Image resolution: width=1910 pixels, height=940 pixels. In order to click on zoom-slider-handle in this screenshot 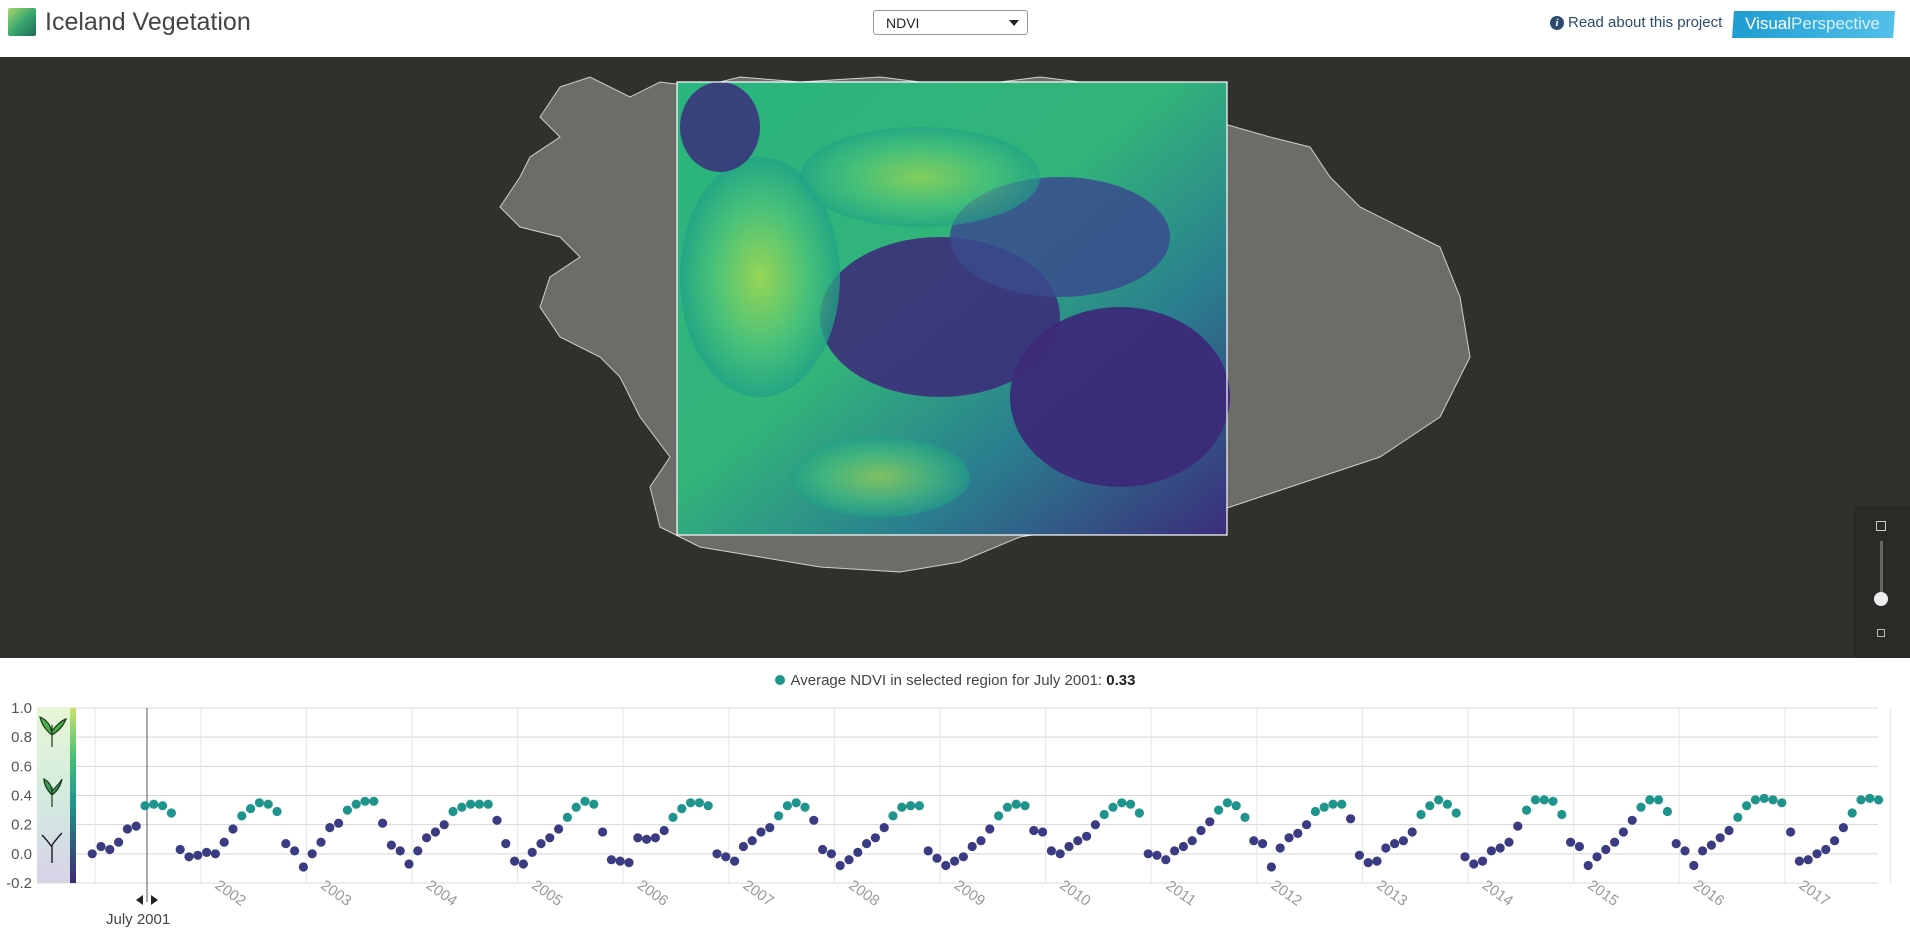, I will do `click(1881, 599)`.